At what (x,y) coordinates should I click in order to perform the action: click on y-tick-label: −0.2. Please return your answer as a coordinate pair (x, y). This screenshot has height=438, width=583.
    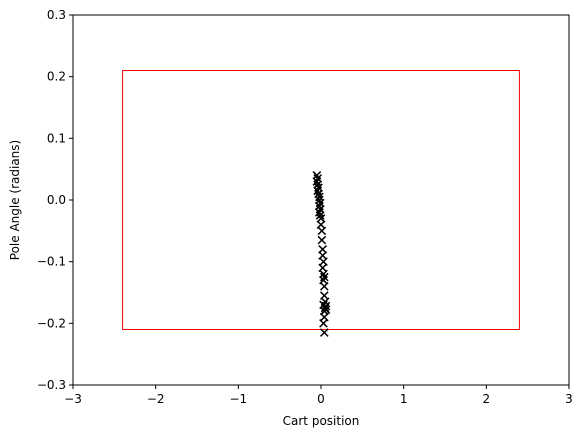
    Looking at the image, I should click on (51, 323).